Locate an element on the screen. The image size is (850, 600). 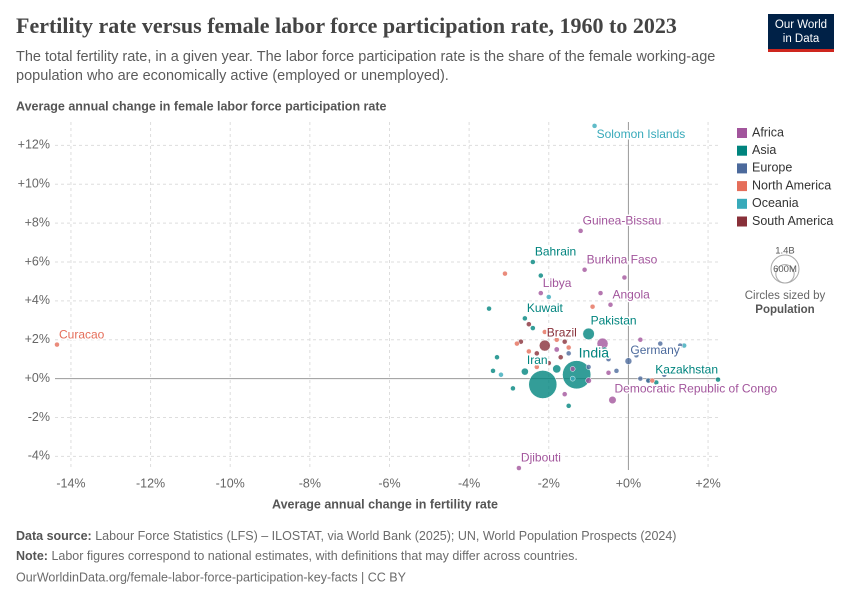
logo: Our World in Data is located at coordinates (801, 33).